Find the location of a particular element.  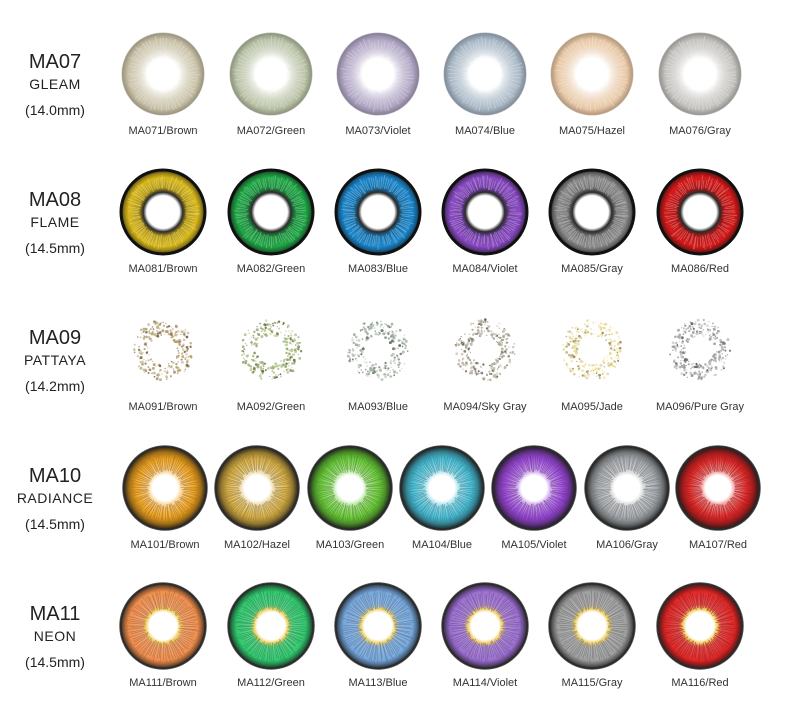

lens-item: MA093/Blue is located at coordinates (378, 365).